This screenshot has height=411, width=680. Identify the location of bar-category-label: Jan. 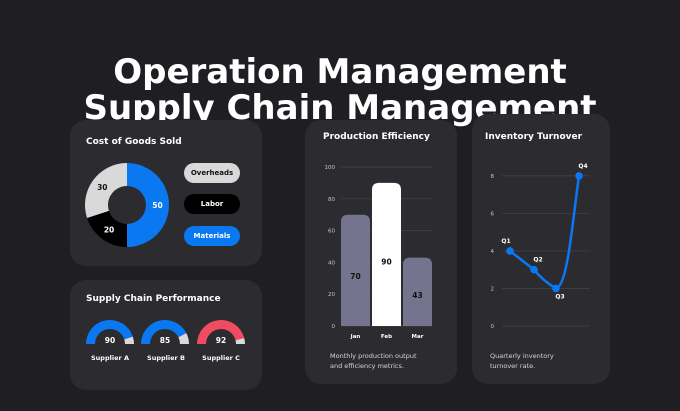
(355, 337).